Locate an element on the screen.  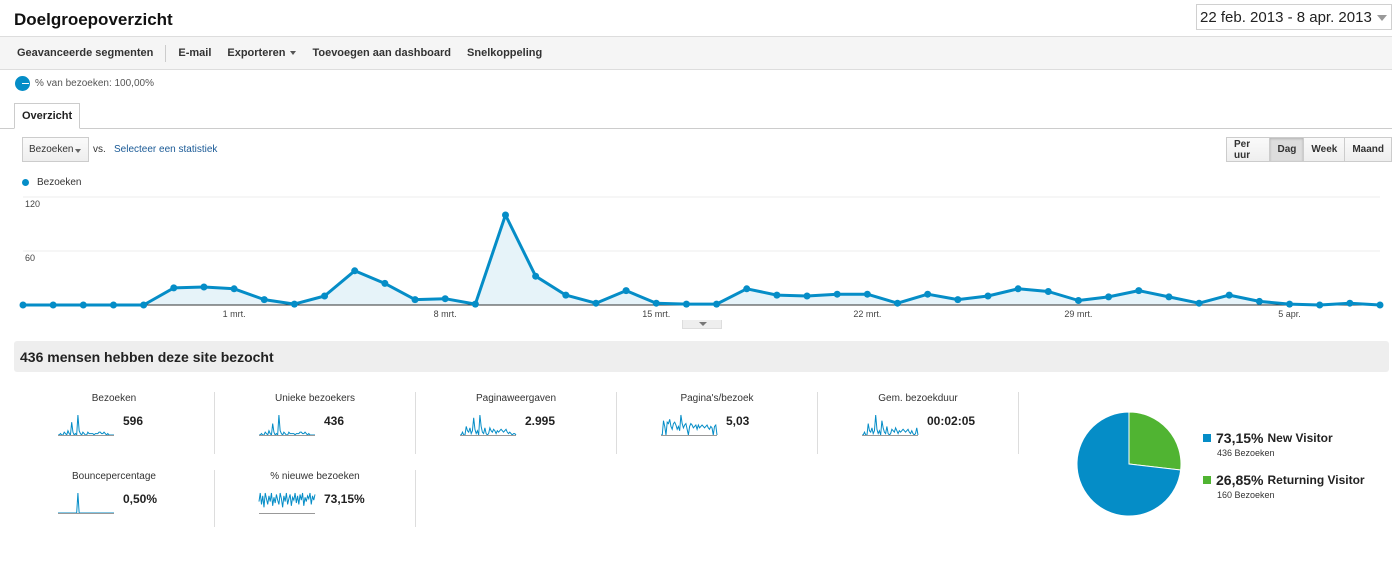
metric-pageviews: Paginaweergaven 2.995 is located at coordinates (516, 432).